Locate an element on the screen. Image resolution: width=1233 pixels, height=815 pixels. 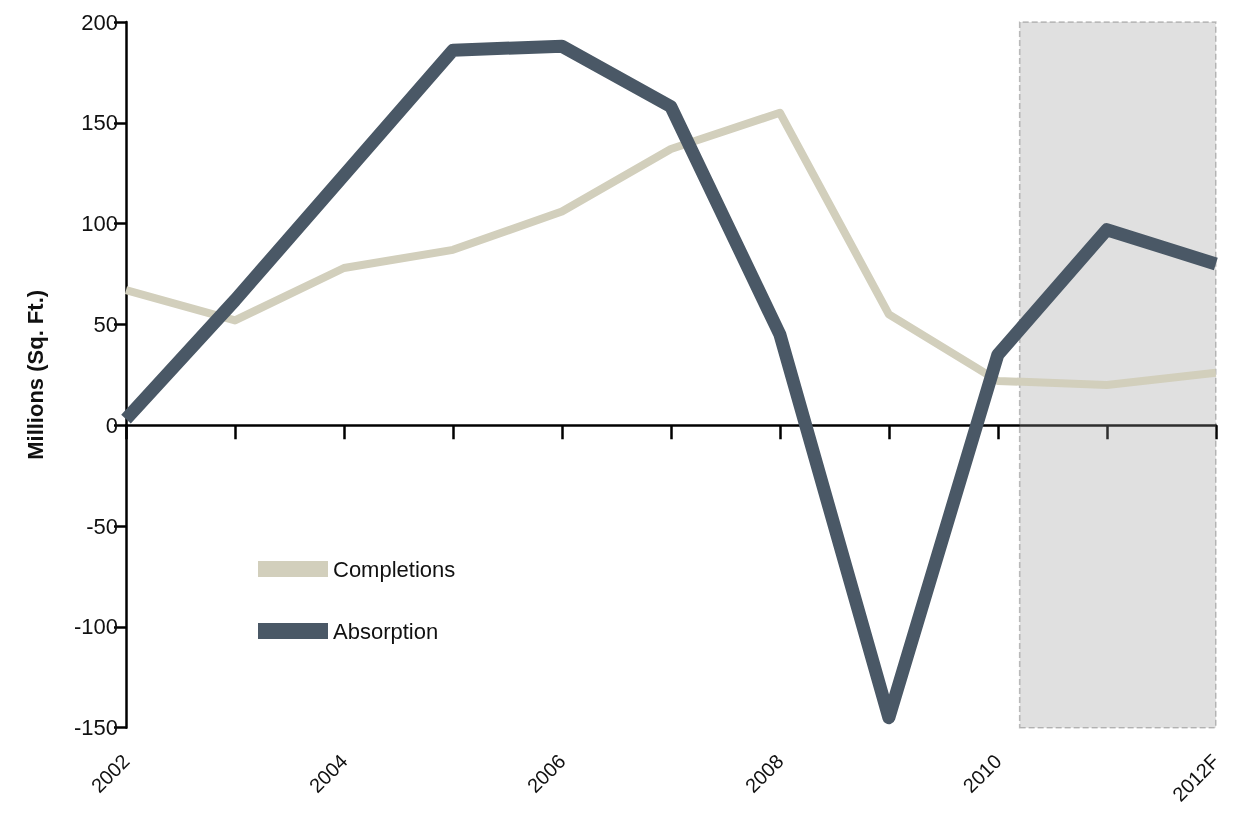
y-axis-title: Millions (Sq. Ft.) is located at coordinates (35, 374).